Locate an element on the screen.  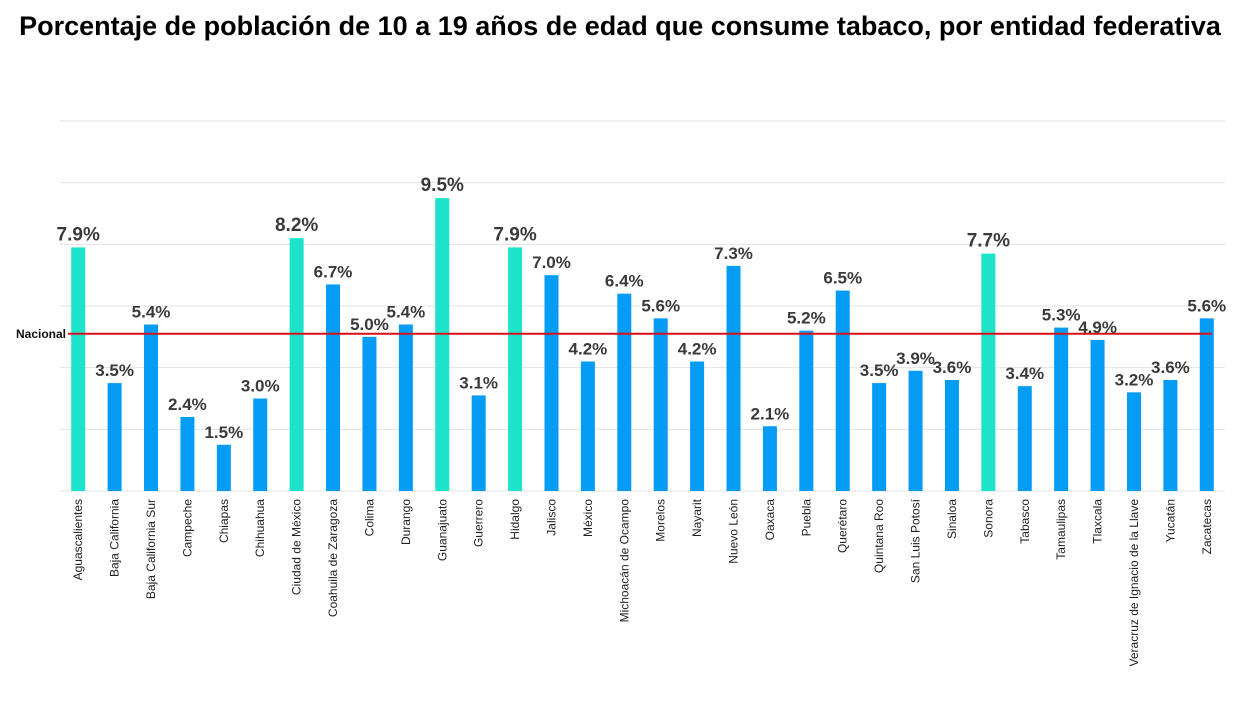
reference-line-group: Nacional is located at coordinates (614, 334).